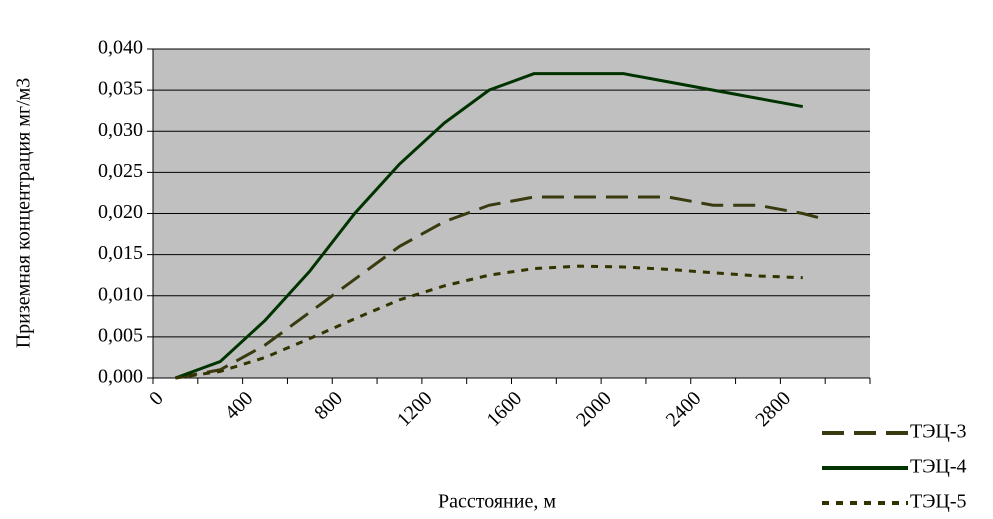 This screenshot has width=993, height=519. Describe the element at coordinates (120, 335) in the screenshot. I see `y-tick-label: 0,005` at that location.